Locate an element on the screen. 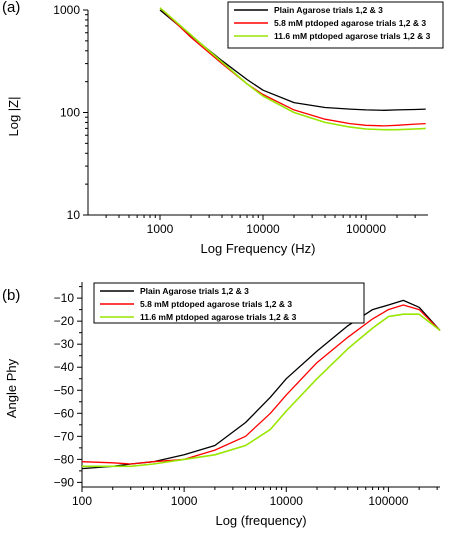 The width and height of the screenshot is (474, 537). y-axis-label: Angle Phy is located at coordinates (11, 388).